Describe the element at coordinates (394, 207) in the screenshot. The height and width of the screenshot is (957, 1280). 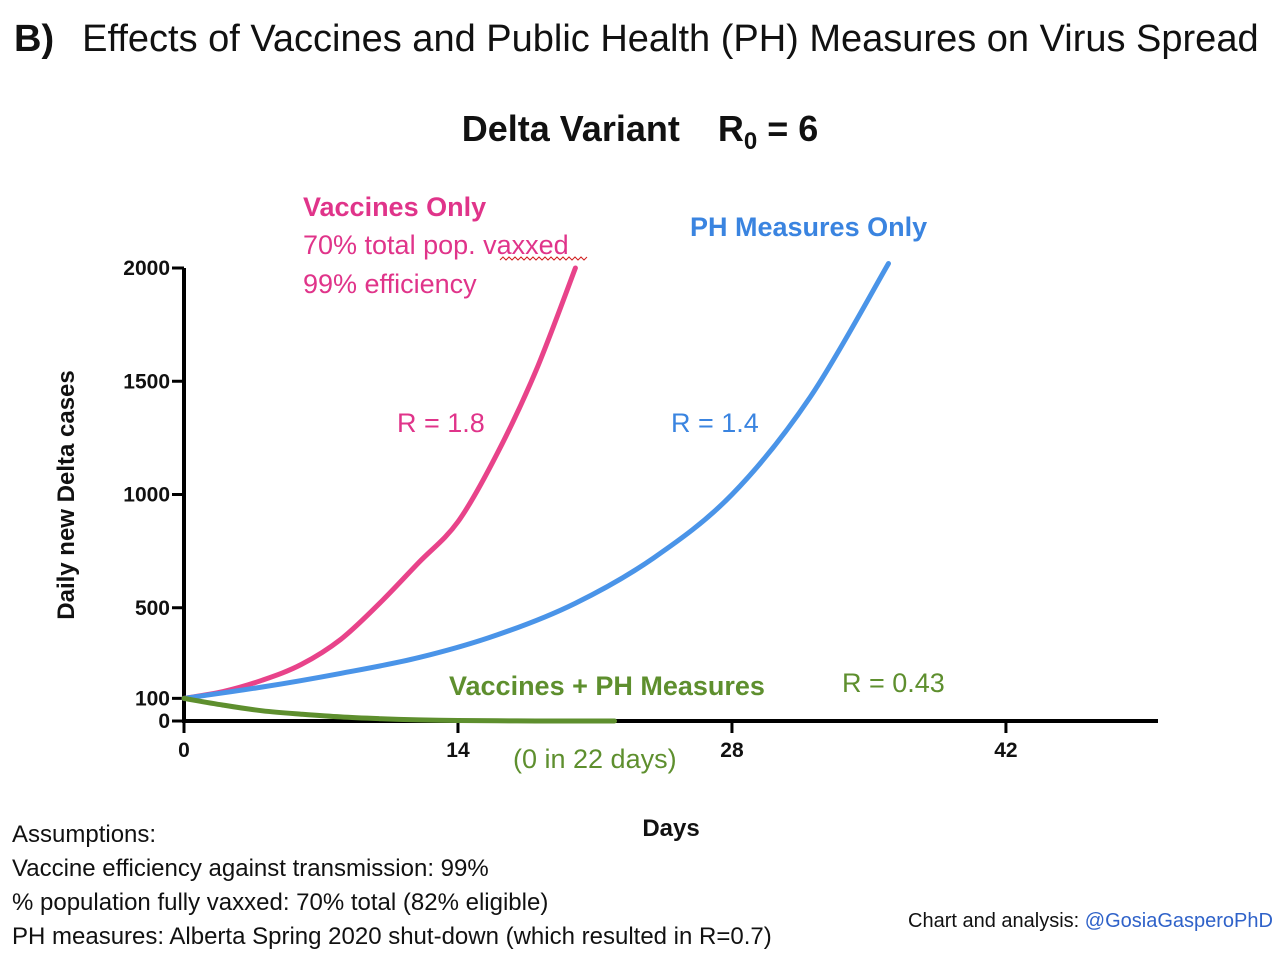
I see `vaccines-only-title: Vaccines Only` at that location.